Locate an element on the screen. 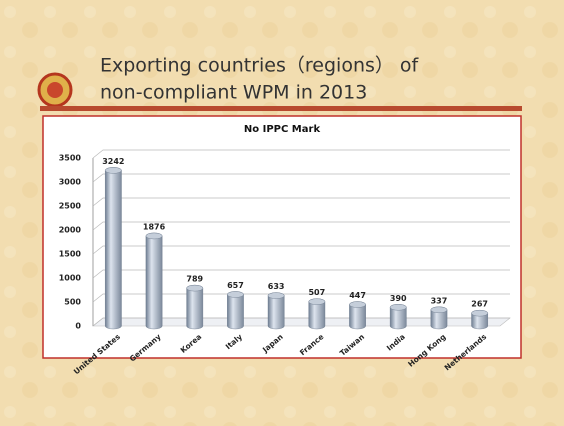 The height and width of the screenshot is (426, 564). chart-title: No IPPC Mark is located at coordinates (282, 129).